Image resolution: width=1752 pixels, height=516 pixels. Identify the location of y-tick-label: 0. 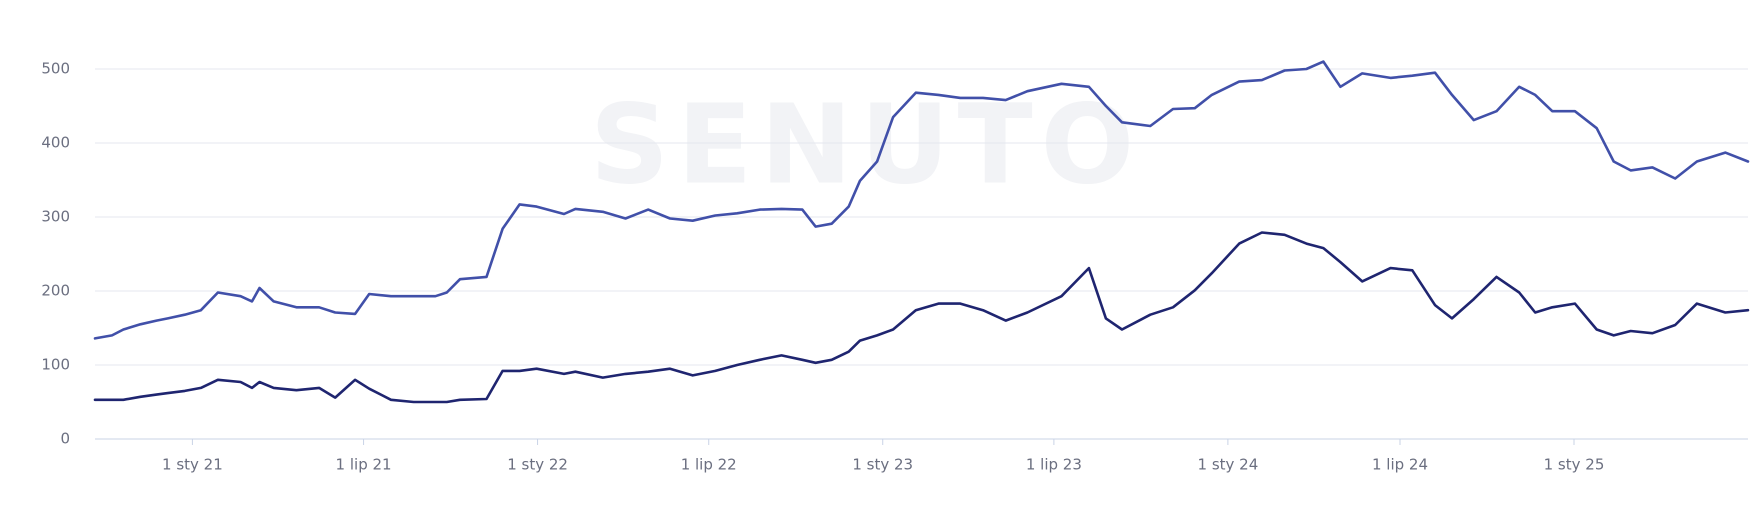
(65, 439).